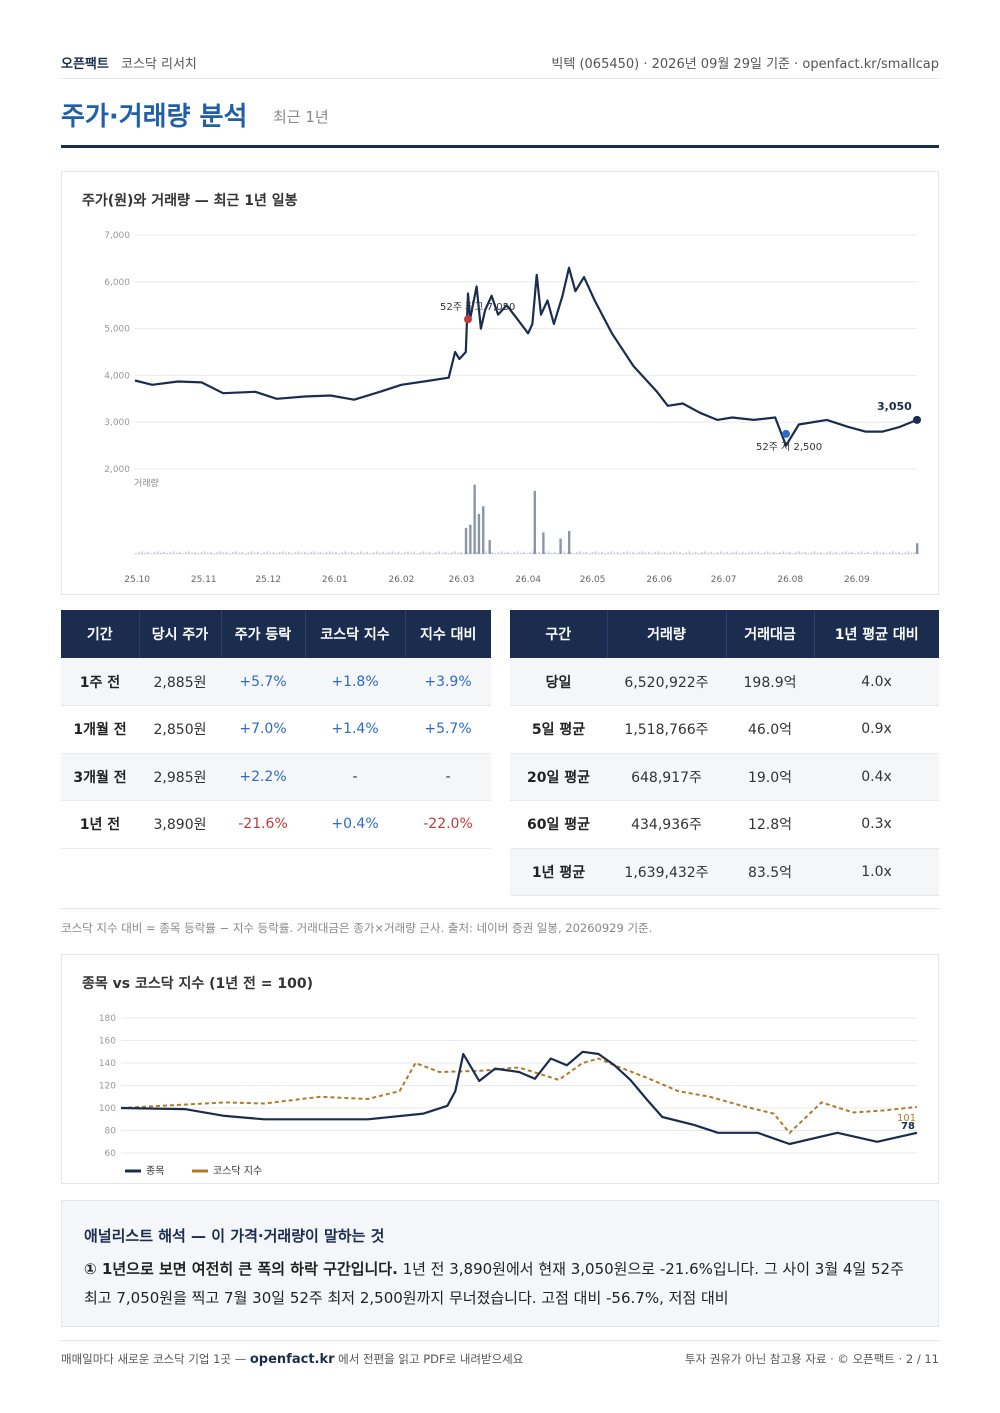 The width and height of the screenshot is (1000, 1413). I want to click on volume-bars, so click(527, 519).